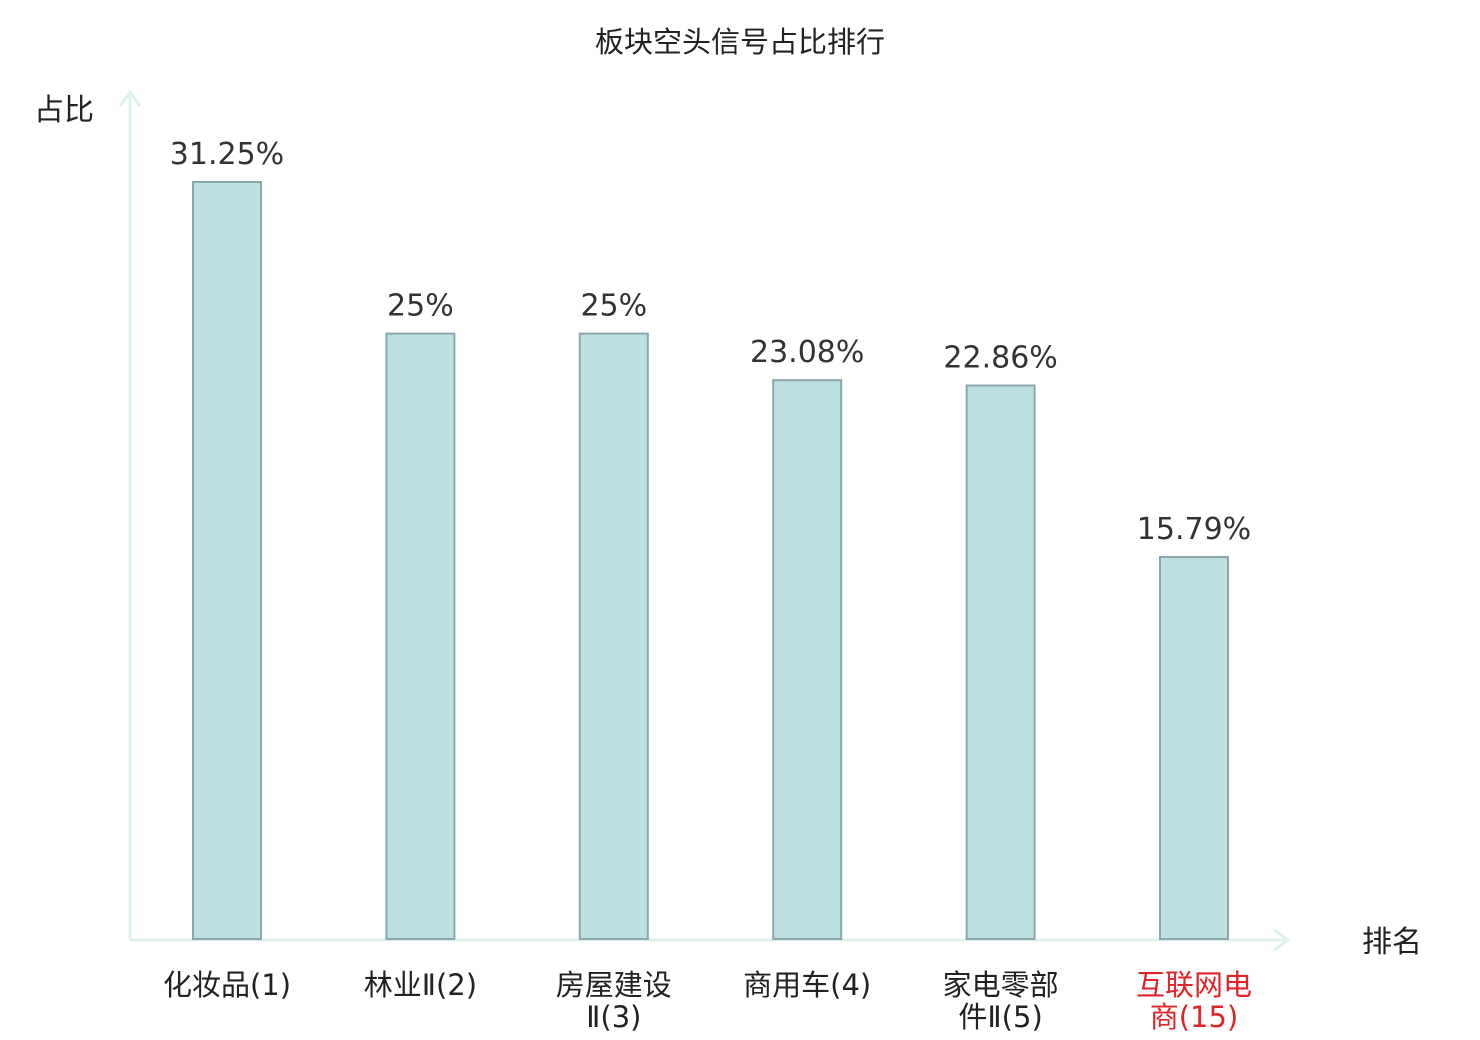  Describe the element at coordinates (130, 98) in the screenshot. I see `y-axis-arrow` at that location.